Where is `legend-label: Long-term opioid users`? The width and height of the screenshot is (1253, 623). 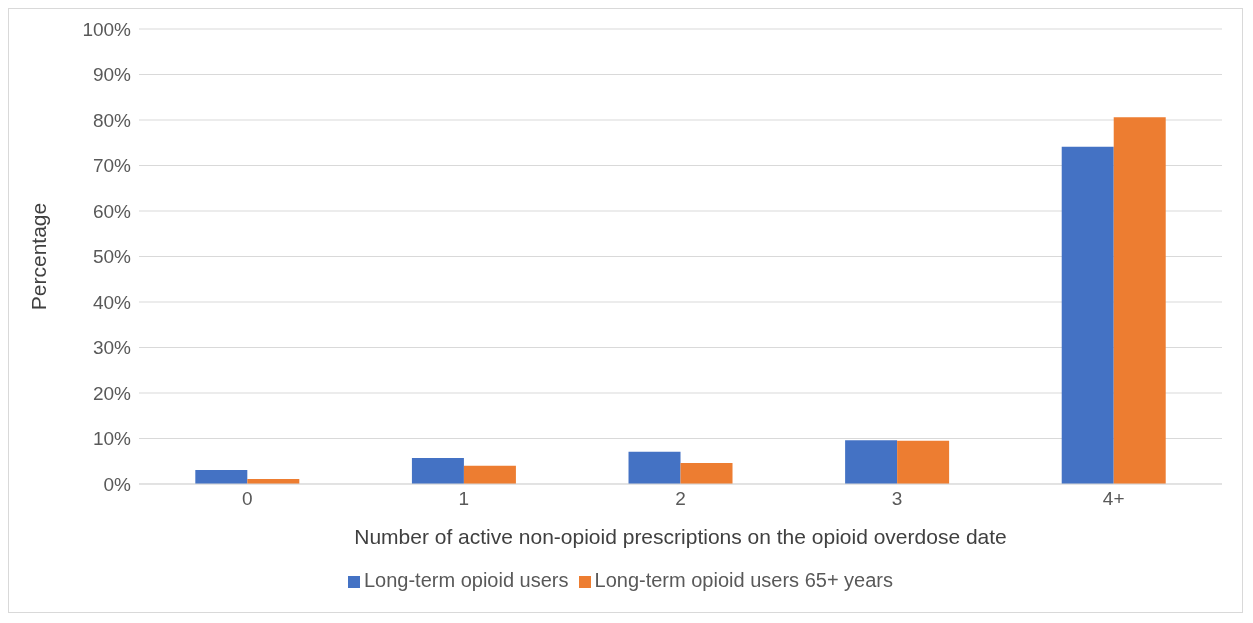
legend-label: Long-term opioid users is located at coordinates (466, 580).